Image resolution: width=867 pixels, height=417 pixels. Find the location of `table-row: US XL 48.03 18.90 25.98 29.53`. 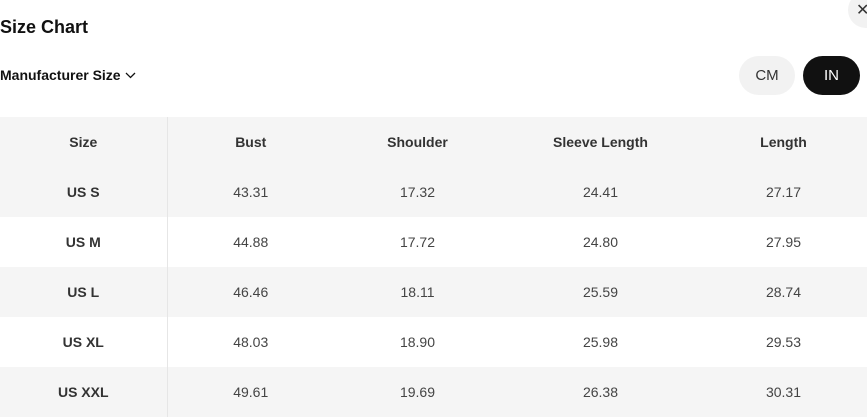

table-row: US XL 48.03 18.90 25.98 29.53 is located at coordinates (433, 342).